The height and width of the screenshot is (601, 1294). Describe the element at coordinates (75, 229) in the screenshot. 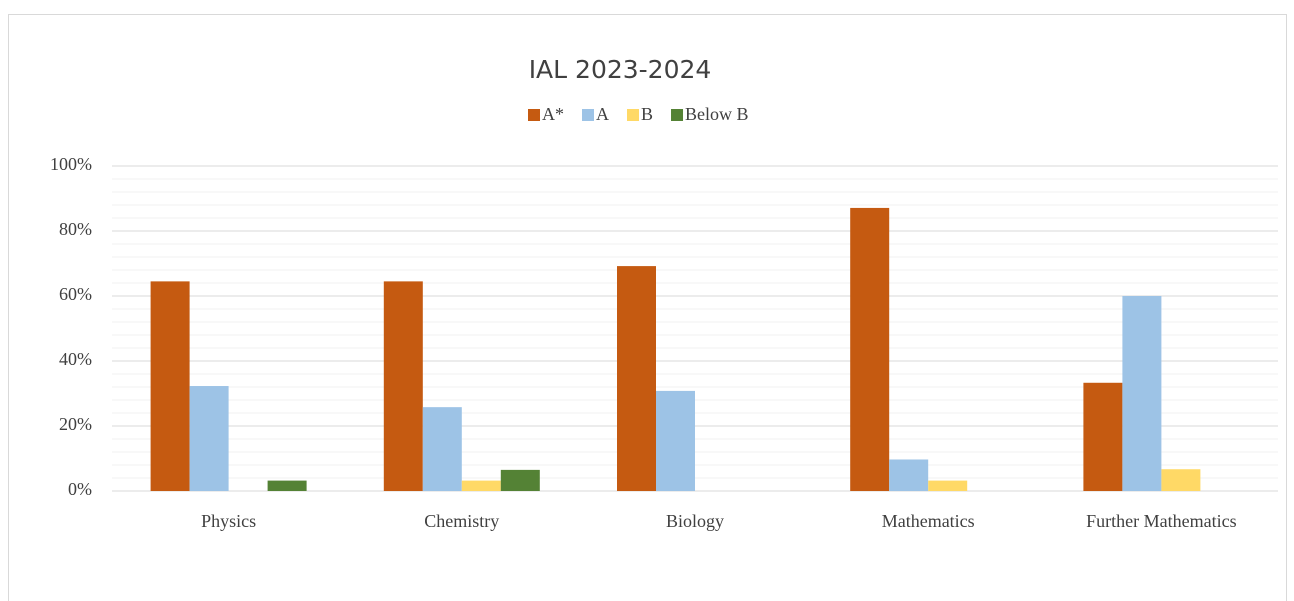

I see `y-tick-label: 80%` at that location.